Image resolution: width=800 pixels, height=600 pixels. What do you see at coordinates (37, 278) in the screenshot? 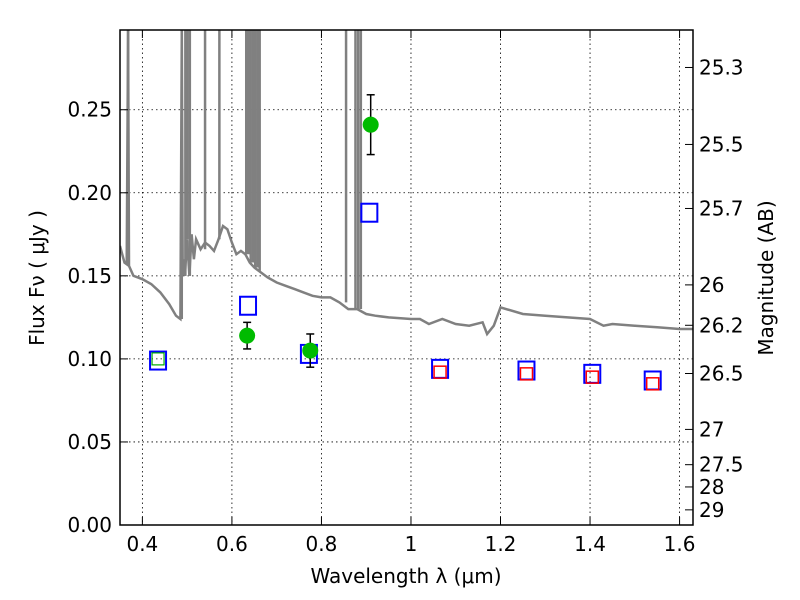
I see `y-axis-label: Flux Fν ( μJy )` at bounding box center [37, 278].